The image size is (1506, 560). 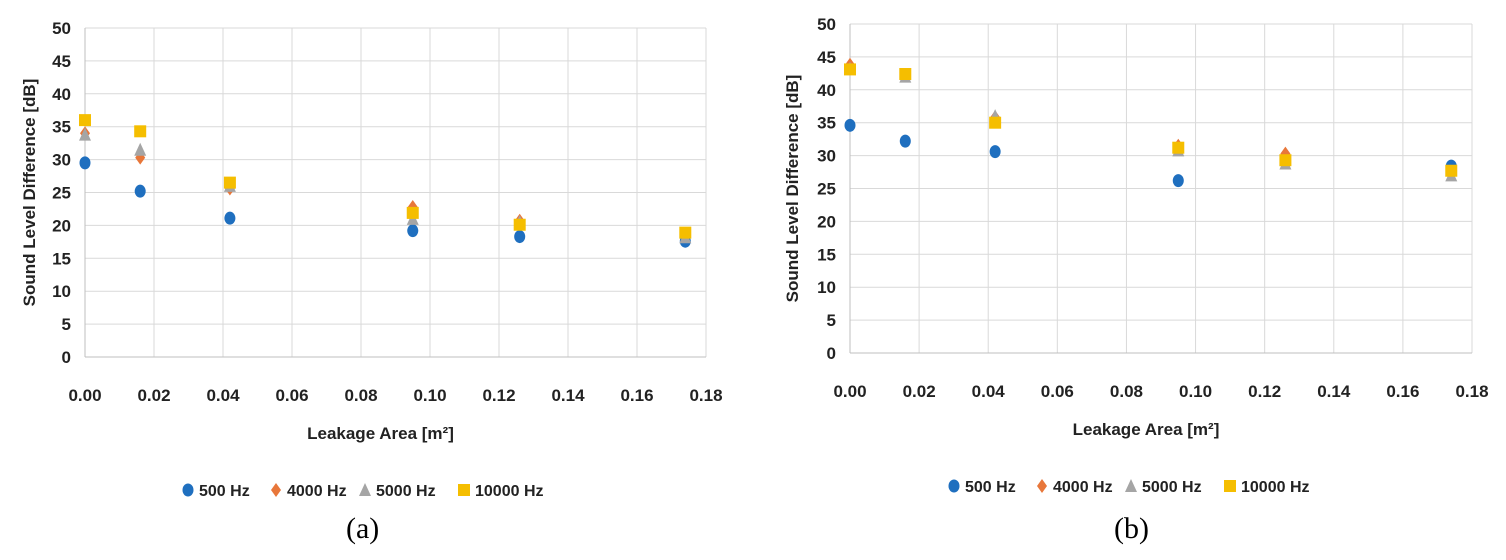 I want to click on panel-caption-a: (a), so click(x=363, y=528).